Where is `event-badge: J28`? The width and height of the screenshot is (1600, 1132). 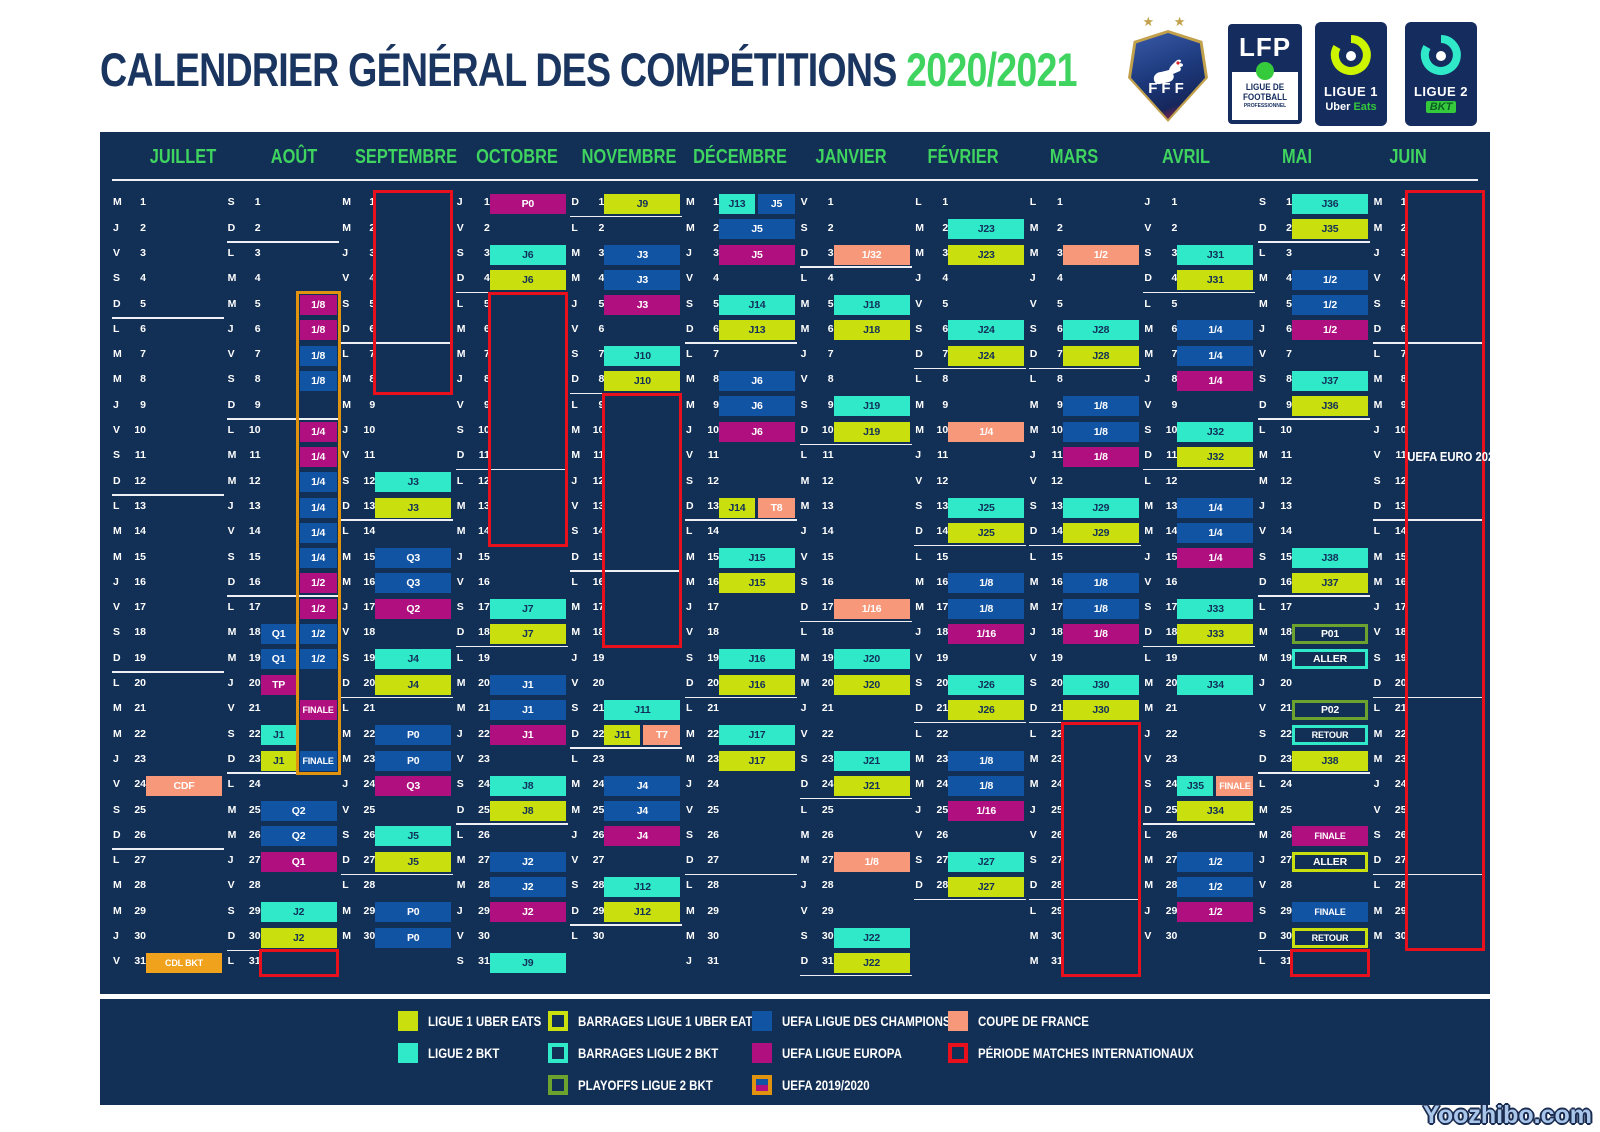 event-badge: J28 is located at coordinates (1100, 330).